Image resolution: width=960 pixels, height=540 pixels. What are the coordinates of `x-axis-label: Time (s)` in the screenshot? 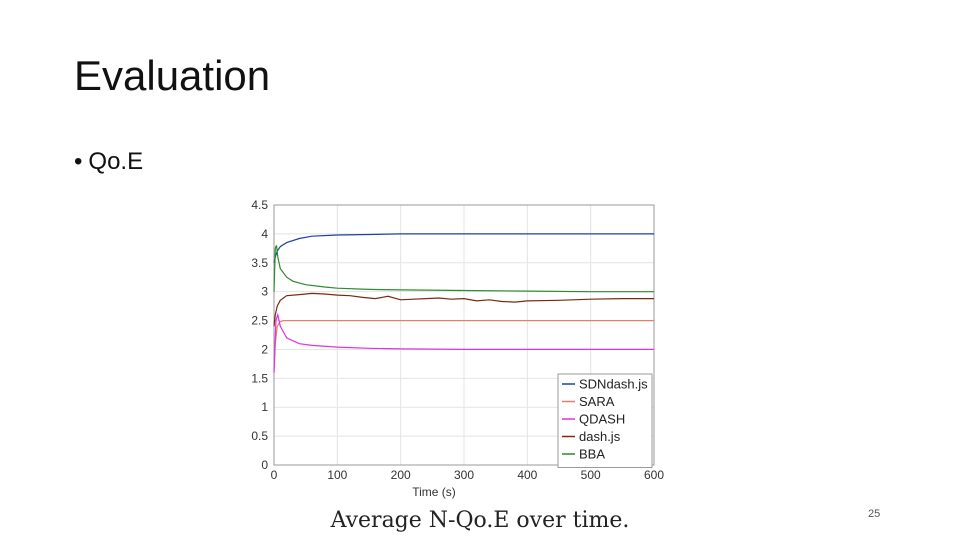 It's located at (434, 492).